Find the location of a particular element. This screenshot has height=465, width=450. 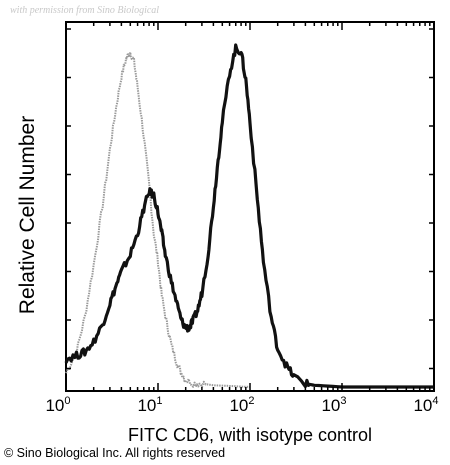

watermark-text: with permission from Sino Biological is located at coordinates (85, 10).